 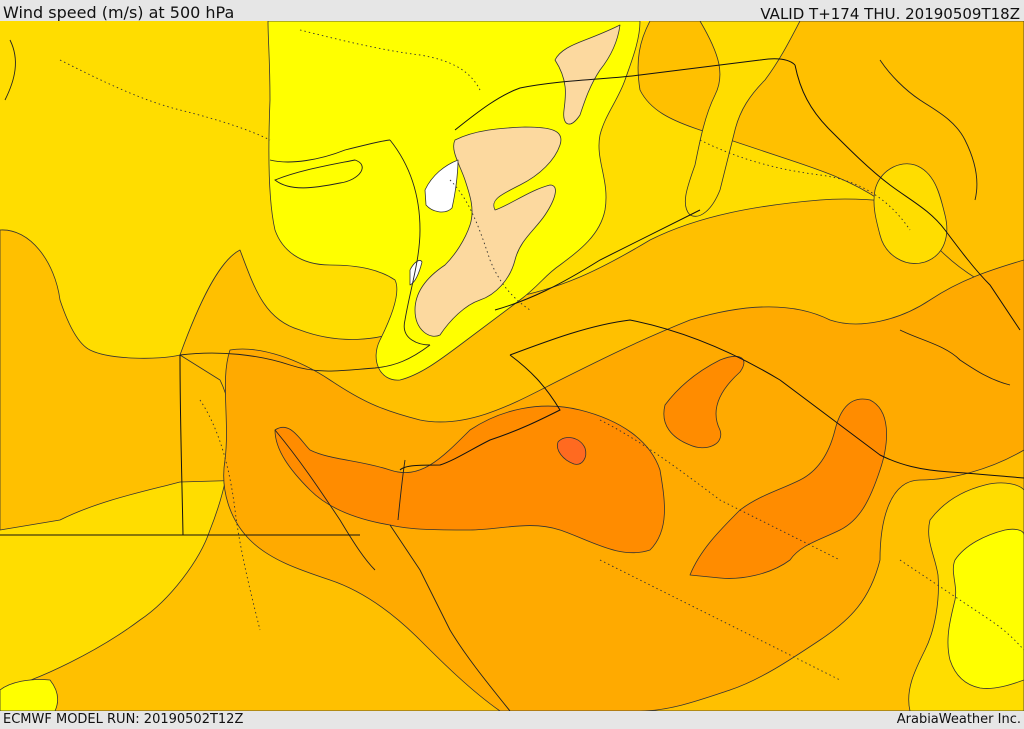 I want to click on model-run-label: ECMWF MODEL RUN: 20190502T12Z, so click(x=123, y=719).